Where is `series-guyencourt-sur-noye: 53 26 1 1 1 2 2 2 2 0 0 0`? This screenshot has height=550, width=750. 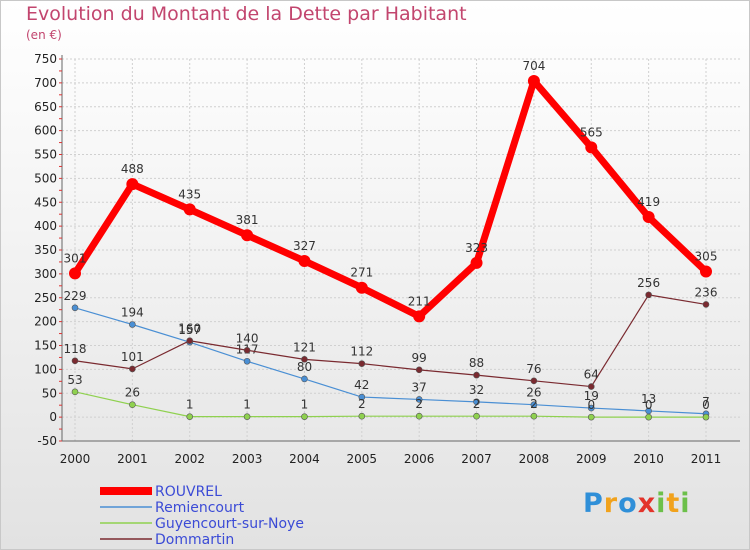 series-guyencourt-sur-noye: 53 26 1 1 1 2 2 2 2 0 0 0 is located at coordinates (388, 397).